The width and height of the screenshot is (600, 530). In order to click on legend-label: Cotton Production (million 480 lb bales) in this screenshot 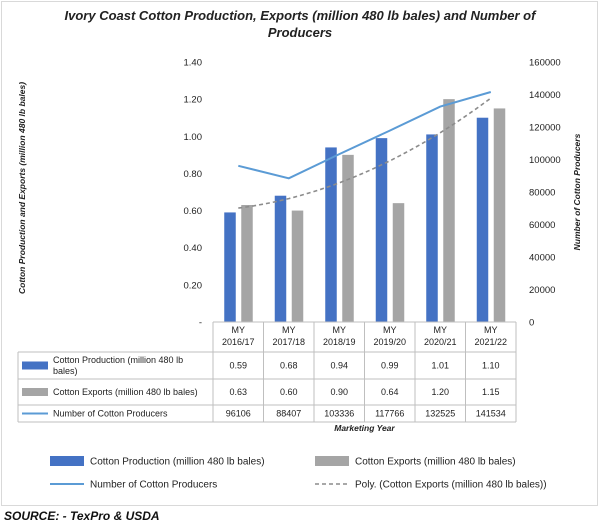, I will do `click(177, 462)`.